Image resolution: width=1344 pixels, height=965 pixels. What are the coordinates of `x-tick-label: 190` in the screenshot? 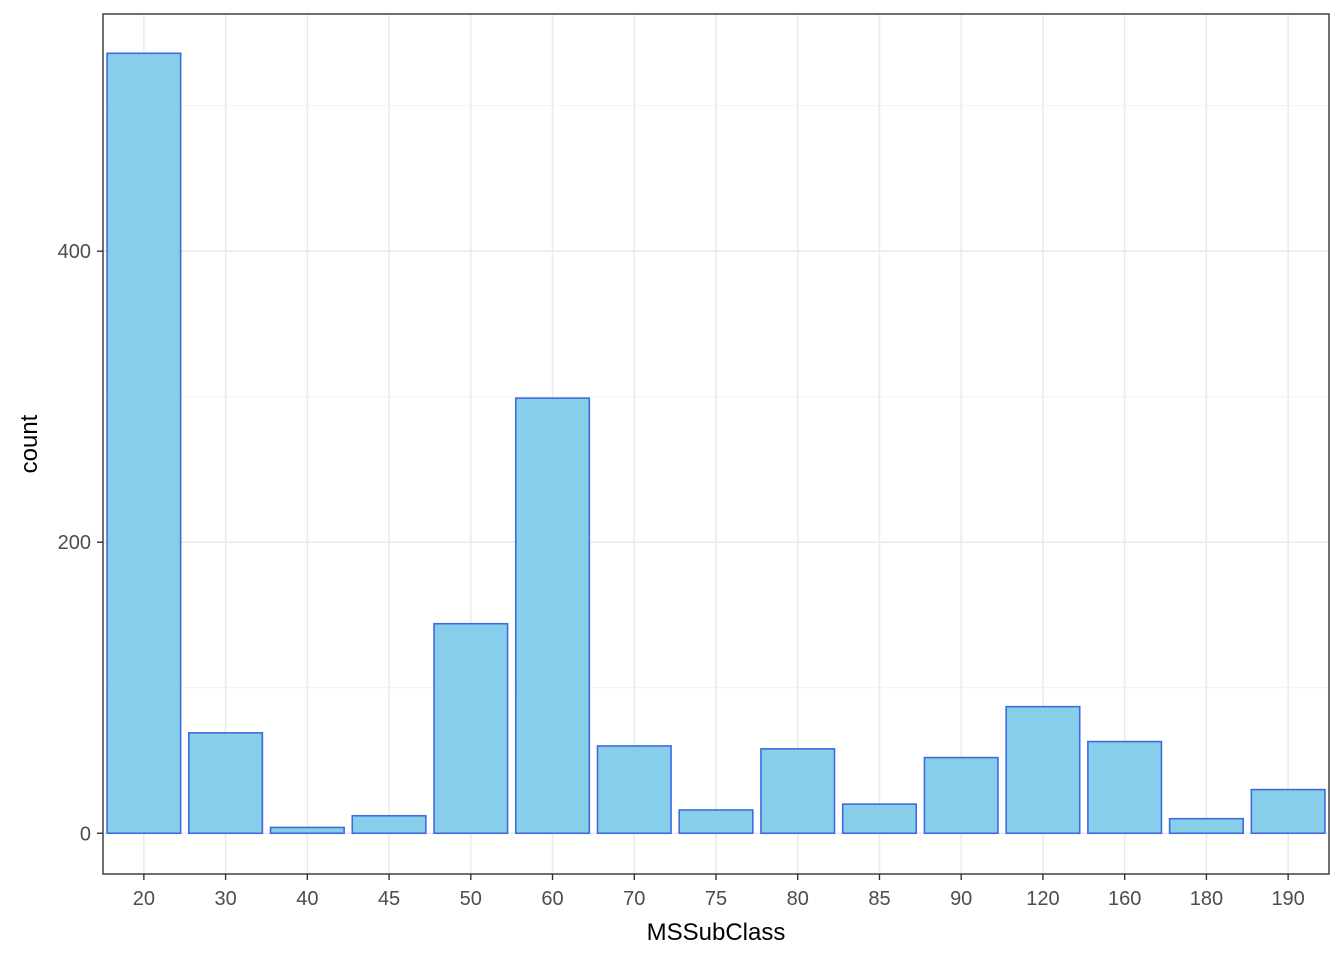 It's located at (1287, 899).